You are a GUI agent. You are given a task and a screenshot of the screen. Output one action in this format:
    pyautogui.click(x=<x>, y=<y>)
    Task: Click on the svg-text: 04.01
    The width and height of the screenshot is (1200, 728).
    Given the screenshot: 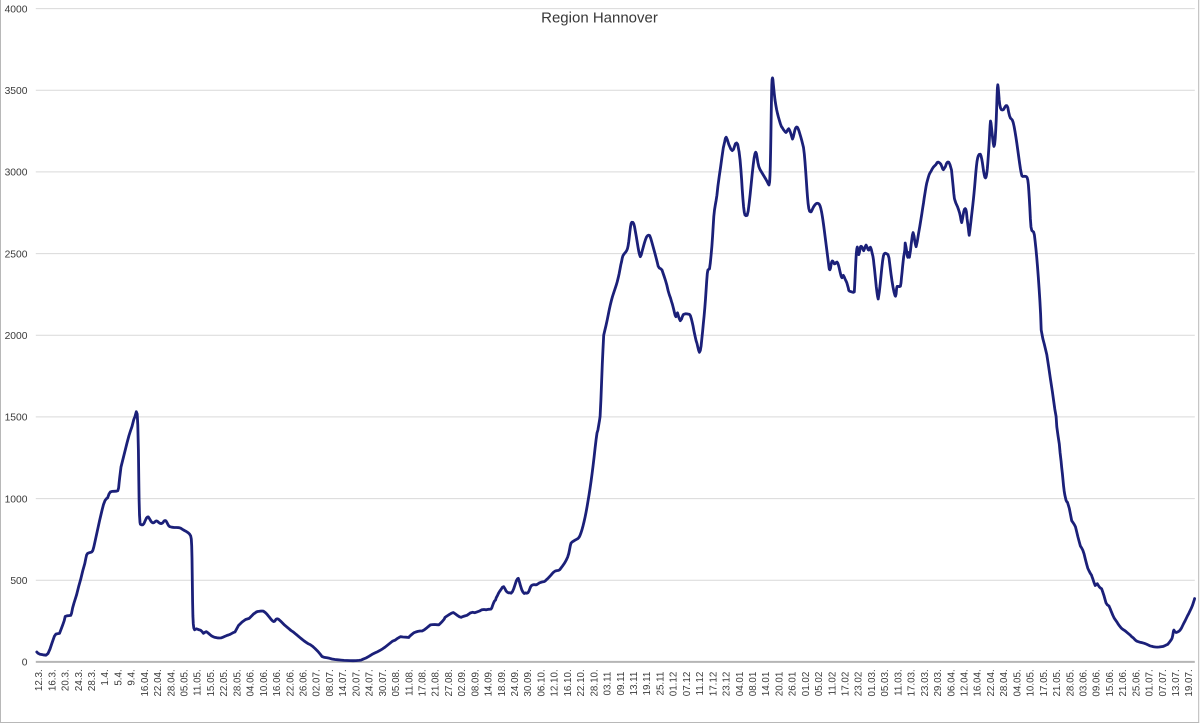 What is the action you would take?
    pyautogui.click(x=740, y=684)
    